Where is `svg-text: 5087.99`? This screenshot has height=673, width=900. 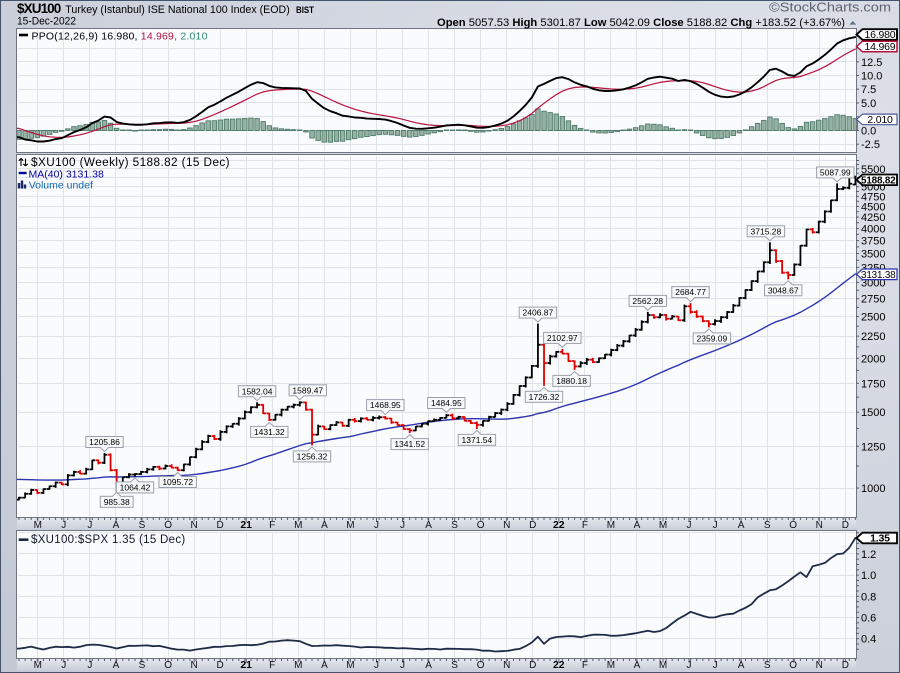
svg-text: 5087.99 is located at coordinates (835, 173).